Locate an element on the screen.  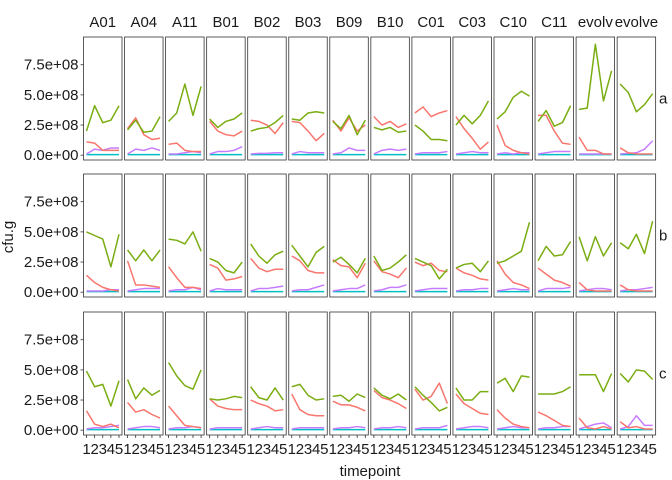
x-tick-label-6-0: 1 is located at coordinates (333, 449).